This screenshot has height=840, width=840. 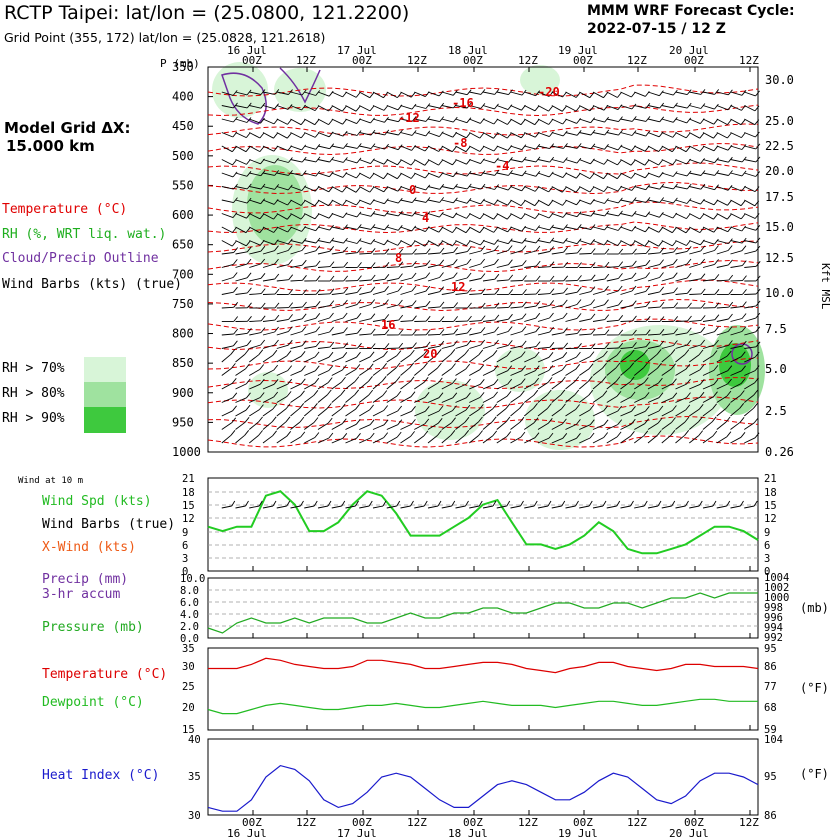 I want to click on pressure-tick-label: 350, so click(x=183, y=67).